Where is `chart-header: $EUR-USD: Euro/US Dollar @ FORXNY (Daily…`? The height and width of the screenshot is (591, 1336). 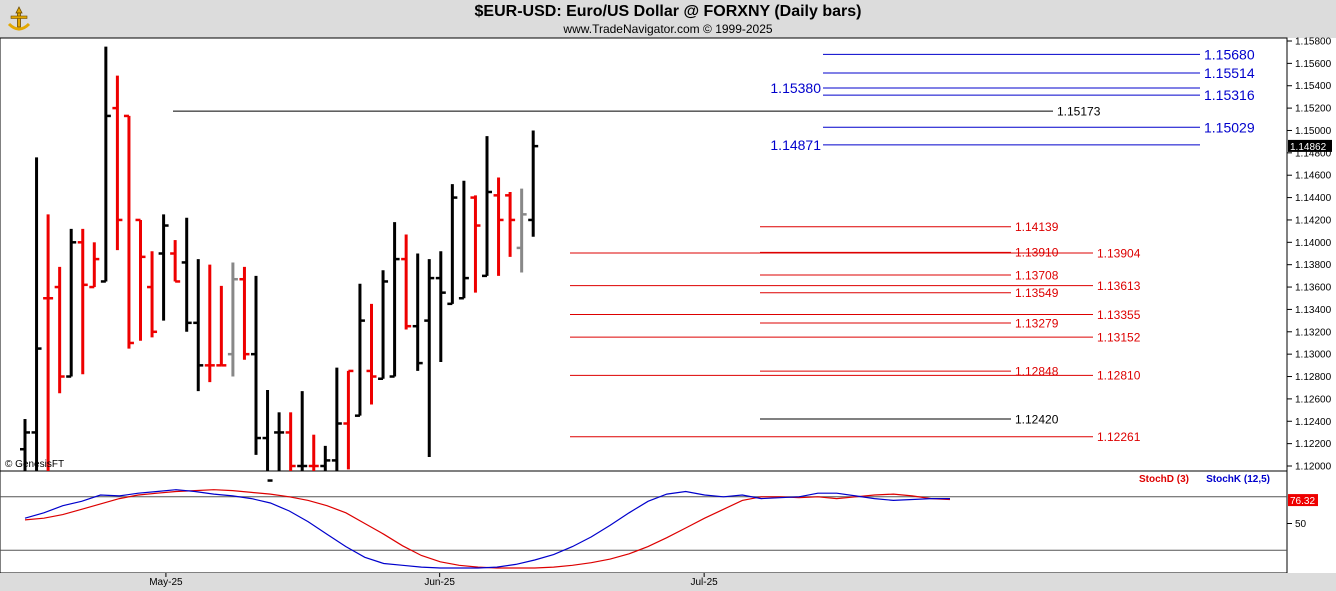 chart-header: $EUR-USD: Euro/US Dollar @ FORXNY (Daily… is located at coordinates (668, 19).